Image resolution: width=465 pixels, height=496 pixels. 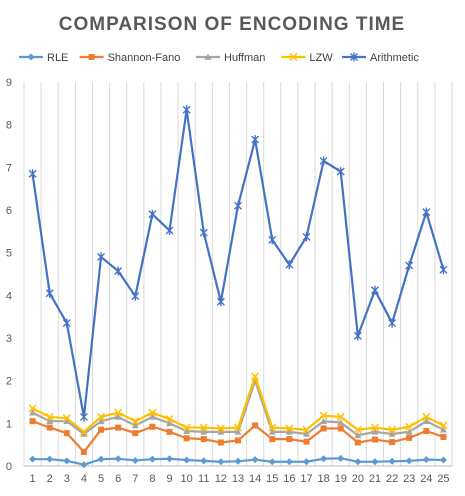 What do you see at coordinates (144, 58) in the screenshot?
I see `legend-label: Shannon-Fano` at bounding box center [144, 58].